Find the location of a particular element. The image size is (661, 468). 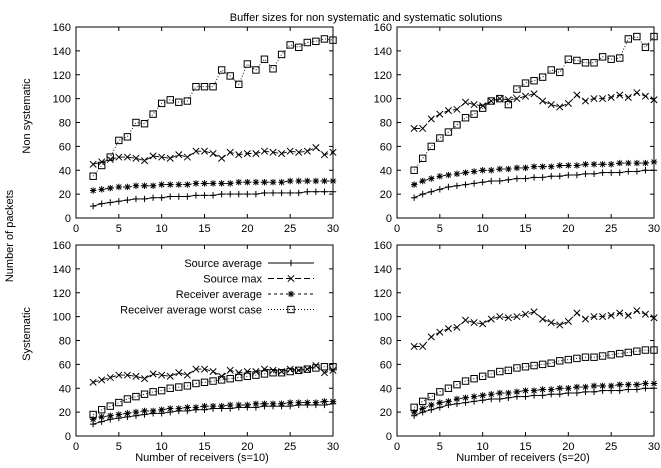

row-label-systematic: Systematic is located at coordinates (27, 334).